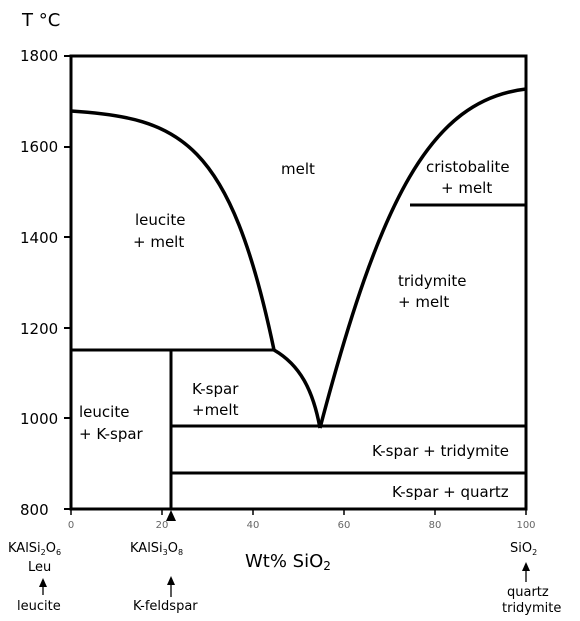 Image resolution: width=580 pixels, height=621 pixels. Describe the element at coordinates (165, 606) in the screenshot. I see `kfeldspar-mineral: K-feldspar` at that location.